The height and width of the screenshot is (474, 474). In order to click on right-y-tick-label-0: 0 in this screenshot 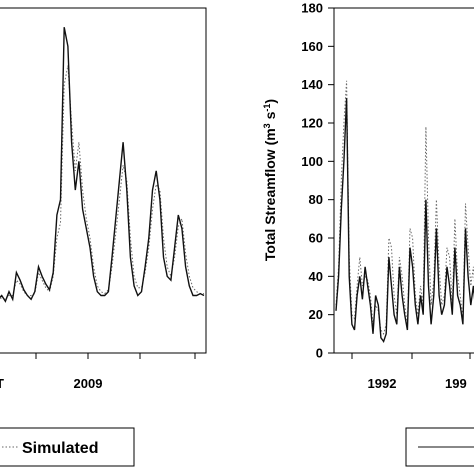, I will do `click(319, 353)`.